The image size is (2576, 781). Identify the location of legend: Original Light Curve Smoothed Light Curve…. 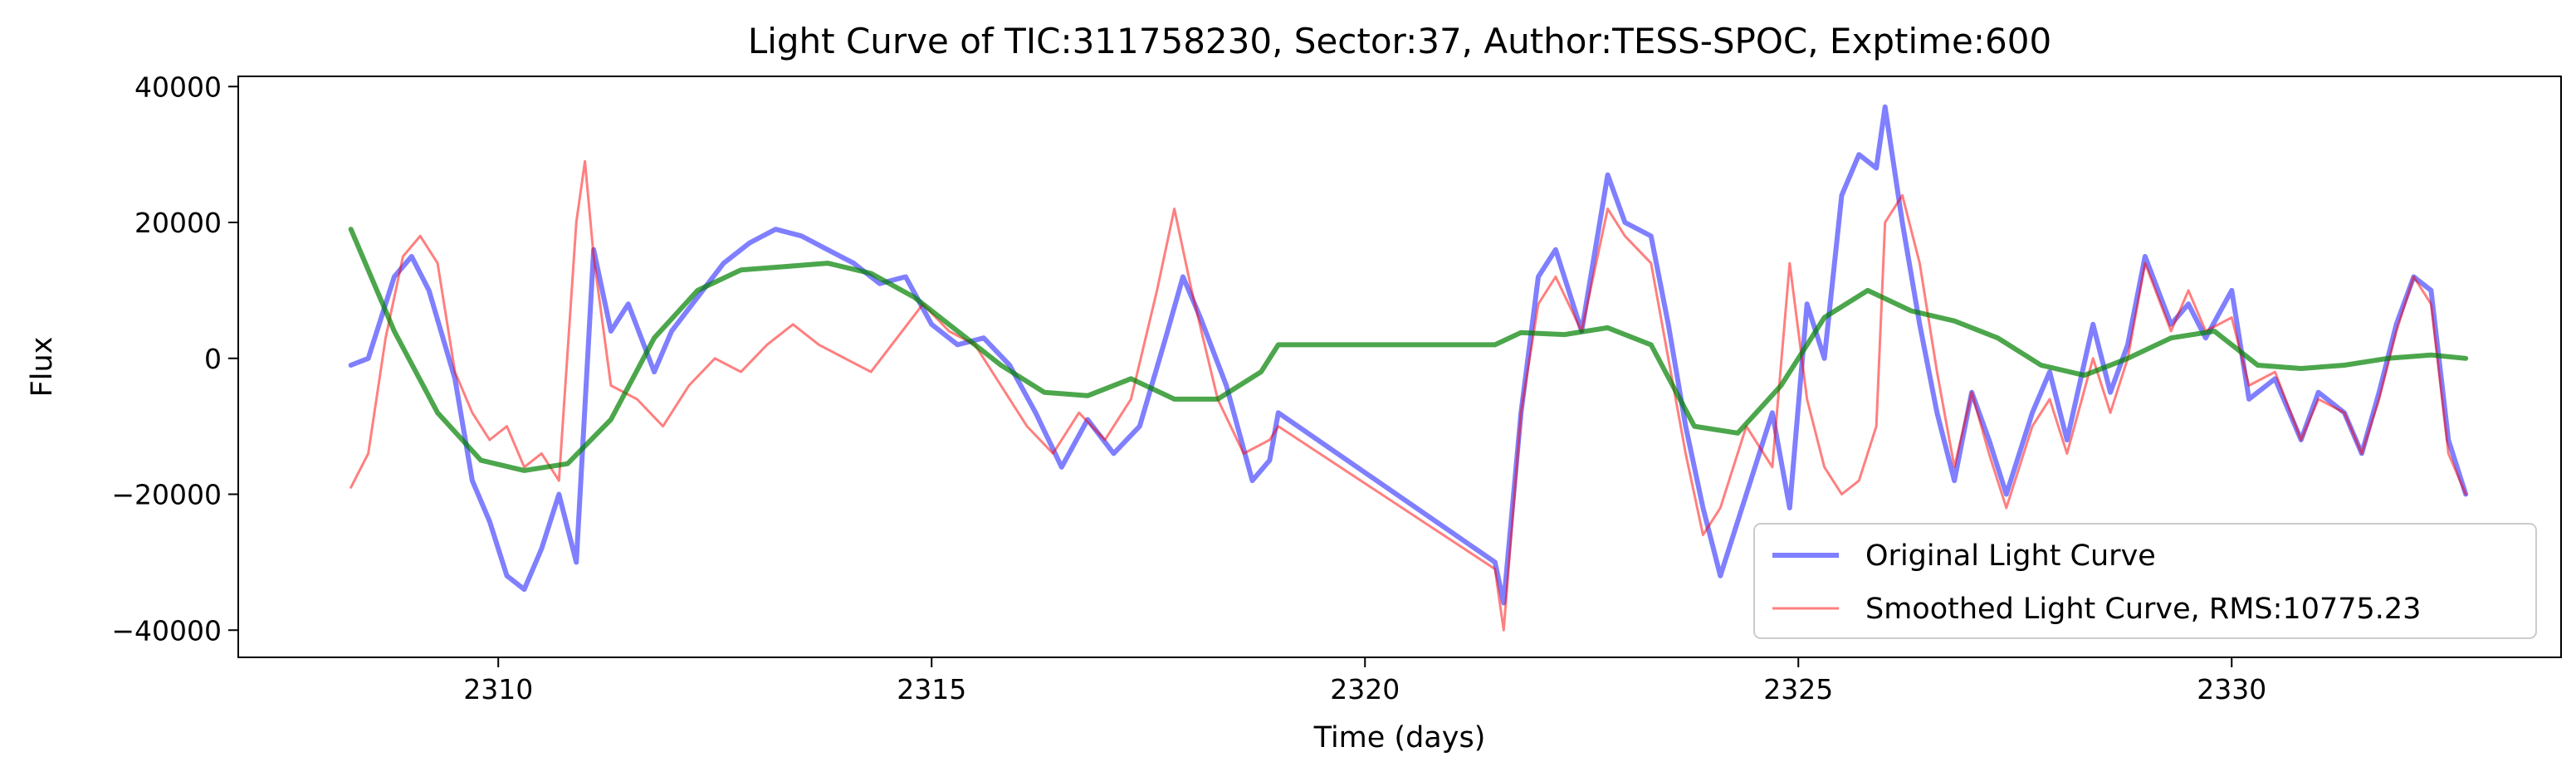
(2145, 581).